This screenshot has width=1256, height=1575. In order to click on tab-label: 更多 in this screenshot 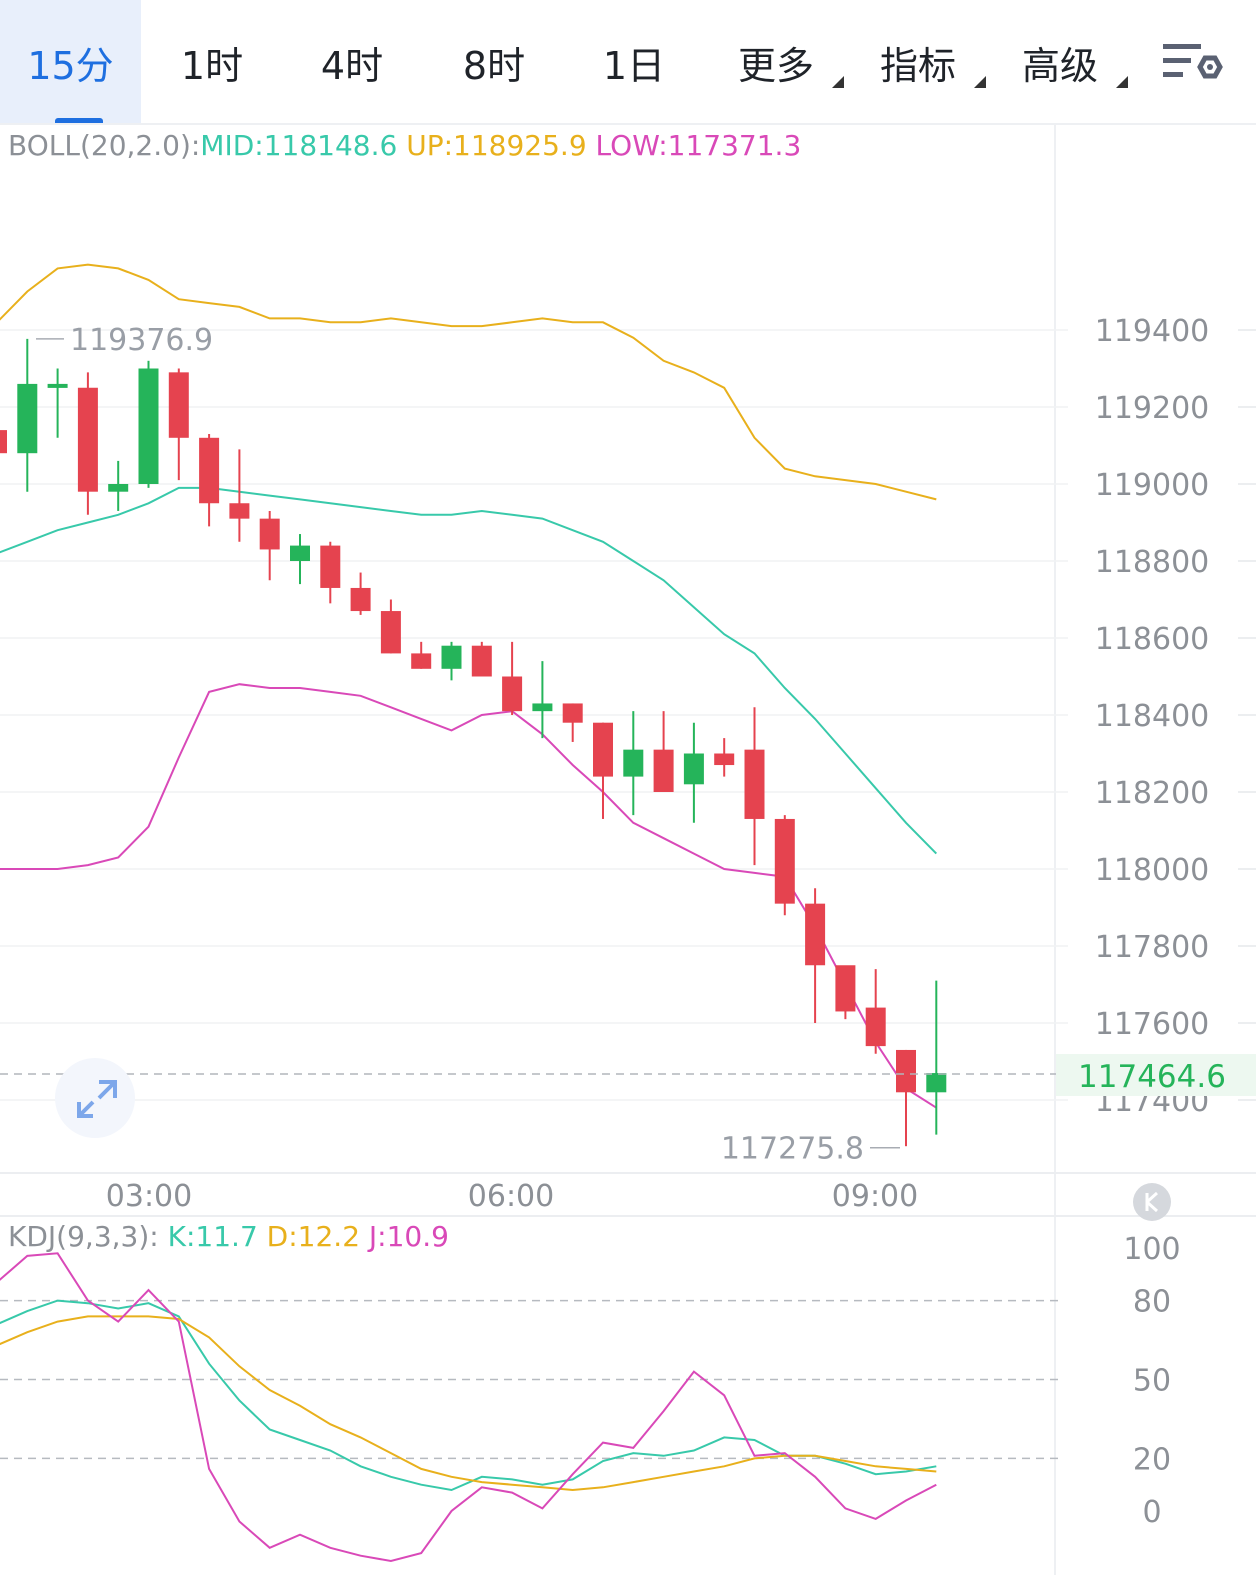, I will do `click(775, 65)`.